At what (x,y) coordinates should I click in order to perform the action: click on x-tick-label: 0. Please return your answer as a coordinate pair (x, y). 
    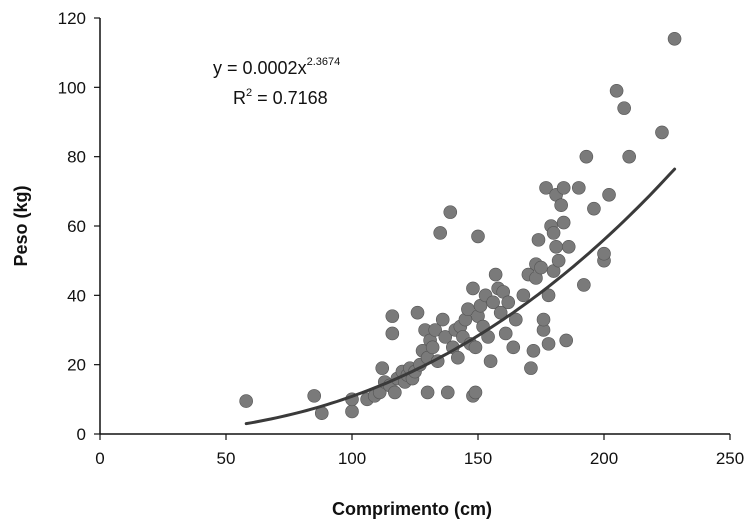
    Looking at the image, I should click on (99, 458).